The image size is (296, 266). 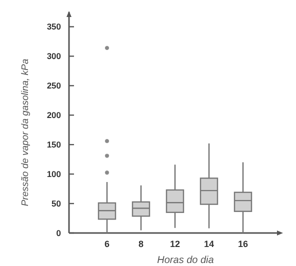 What do you see at coordinates (209, 244) in the screenshot?
I see `x-tick-label: 14` at bounding box center [209, 244].